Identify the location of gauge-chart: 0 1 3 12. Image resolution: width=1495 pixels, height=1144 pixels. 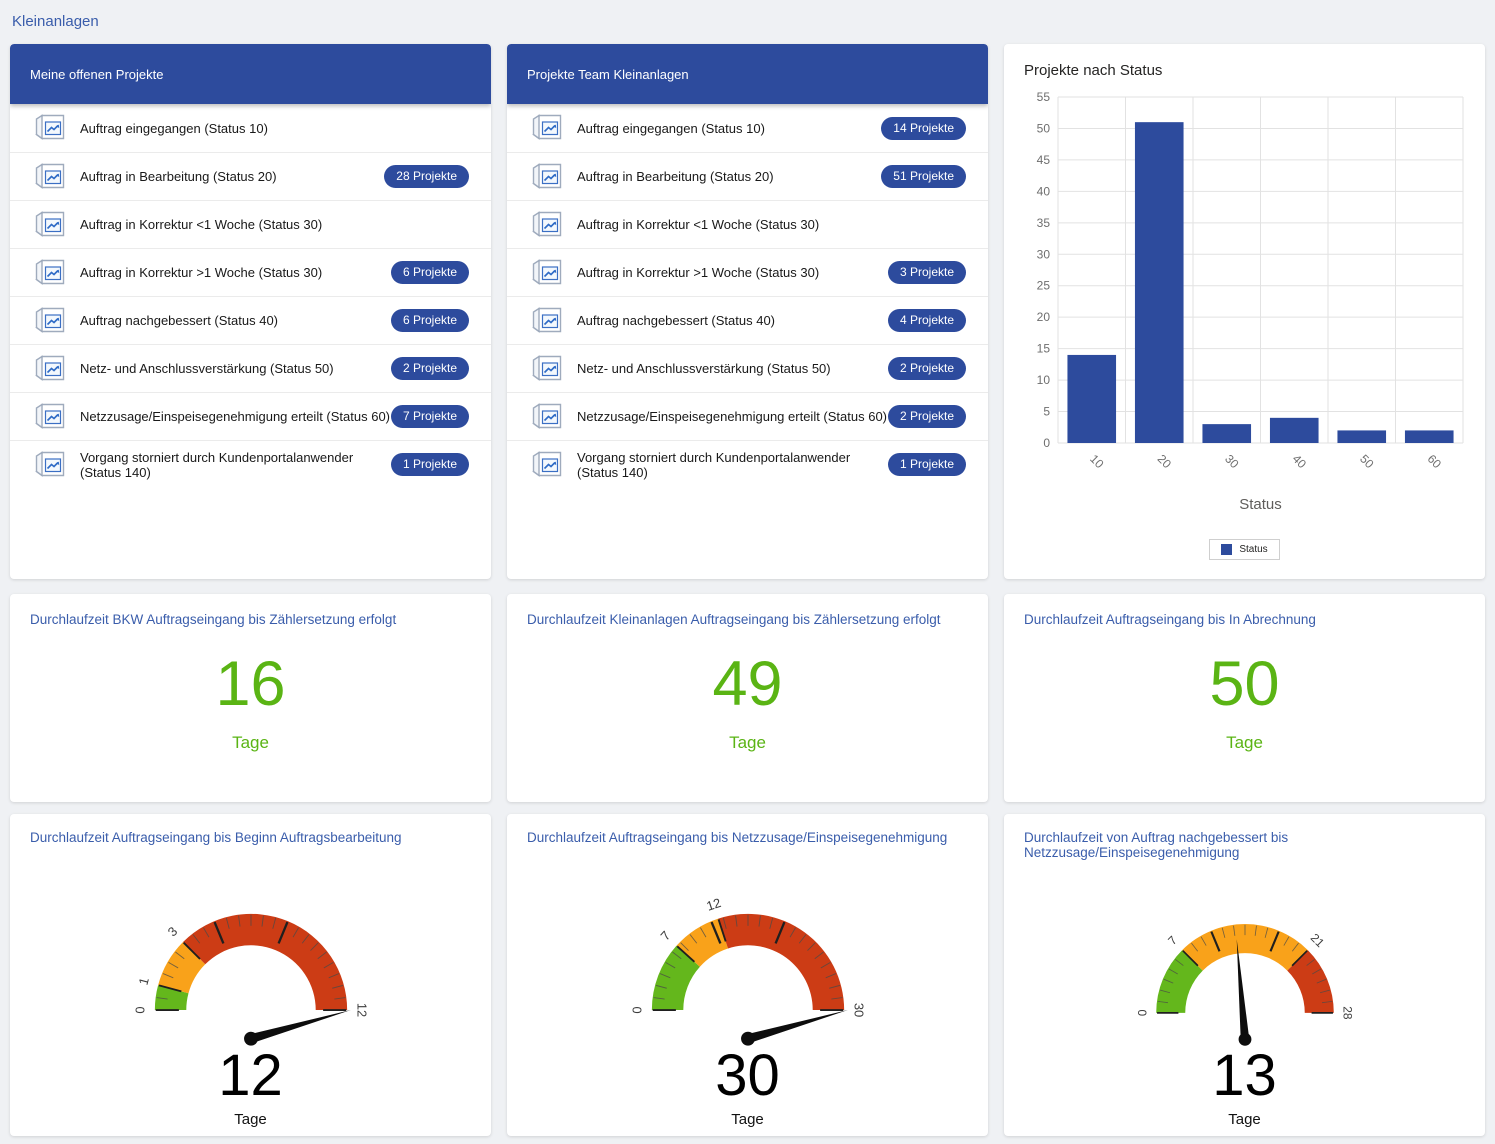
(251, 949).